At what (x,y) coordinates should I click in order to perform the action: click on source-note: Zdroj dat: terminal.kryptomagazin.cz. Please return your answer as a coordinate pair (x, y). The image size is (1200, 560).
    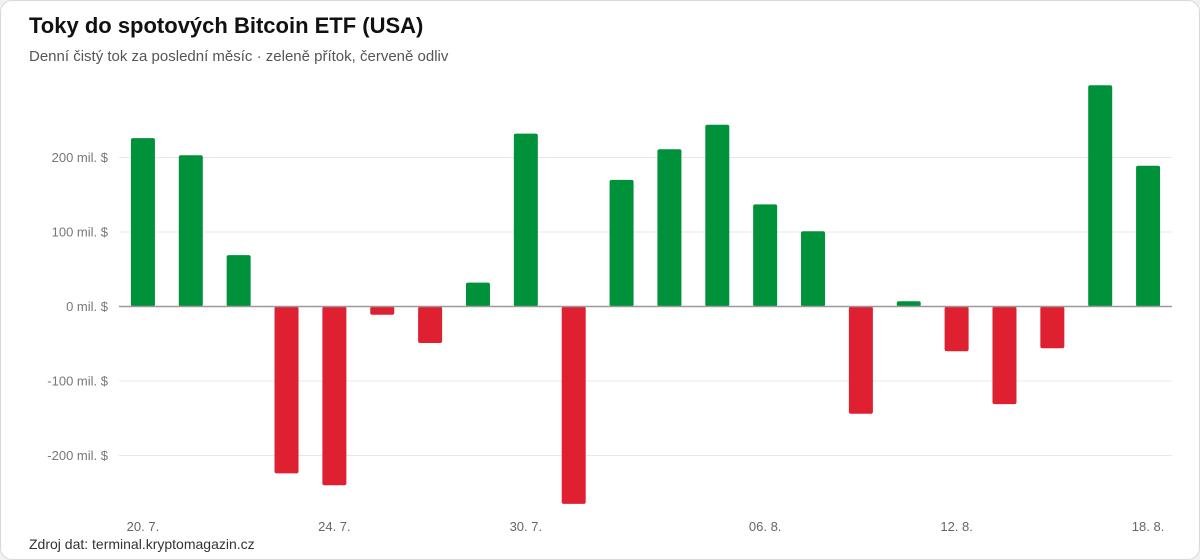
    Looking at the image, I should click on (142, 544).